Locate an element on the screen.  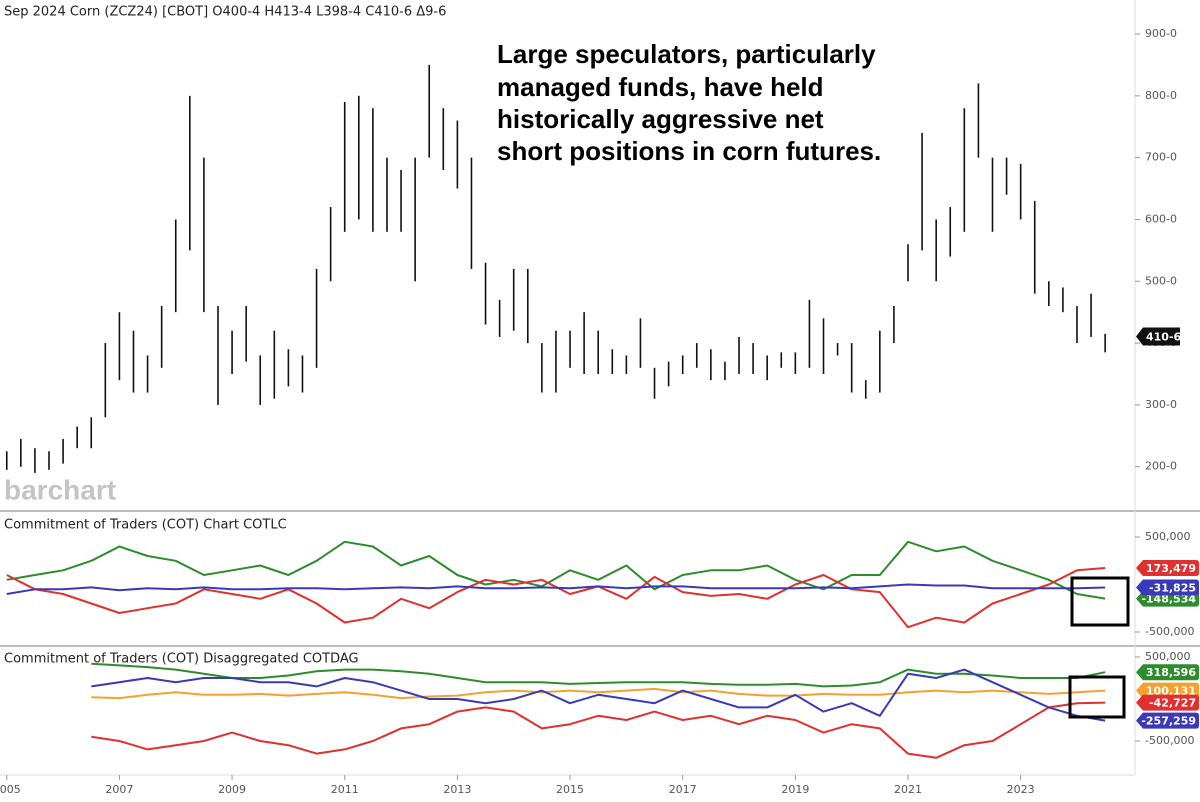
last-price-tag is located at coordinates (1158, 336).